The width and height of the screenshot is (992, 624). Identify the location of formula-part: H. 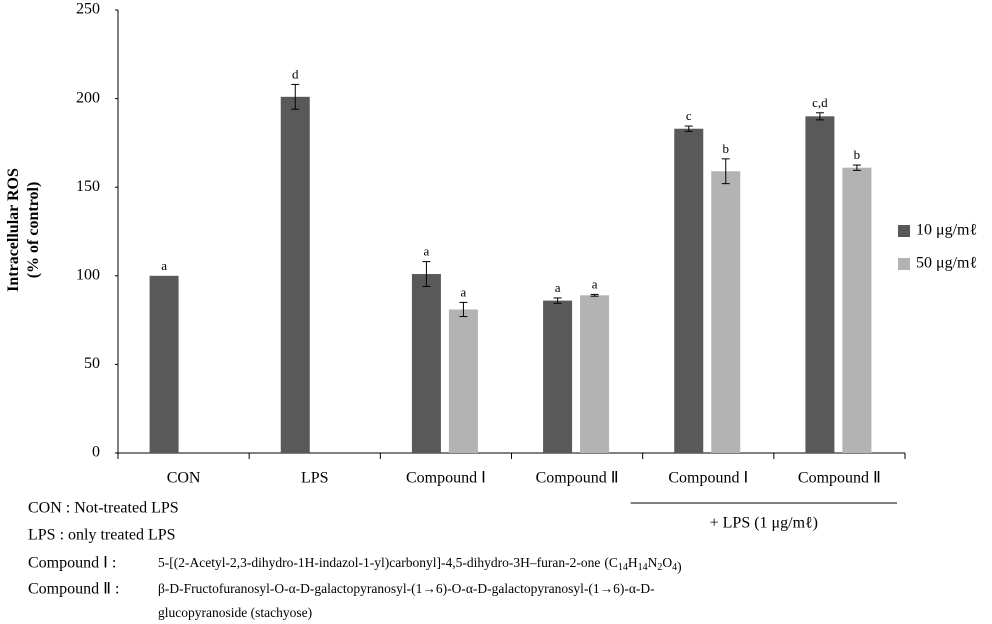
(633, 562).